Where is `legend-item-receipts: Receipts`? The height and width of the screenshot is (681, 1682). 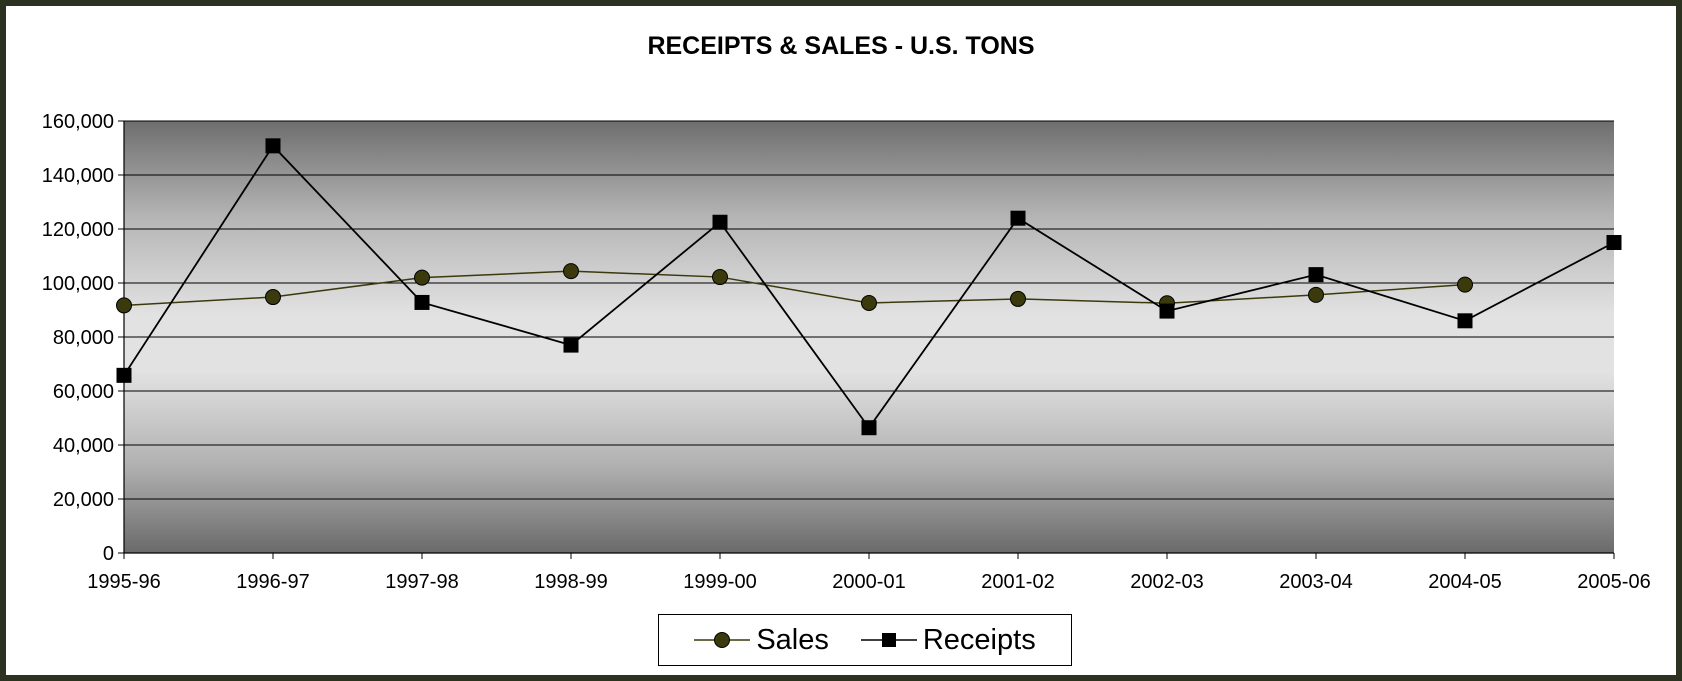
legend-item-receipts: Receipts is located at coordinates (948, 640).